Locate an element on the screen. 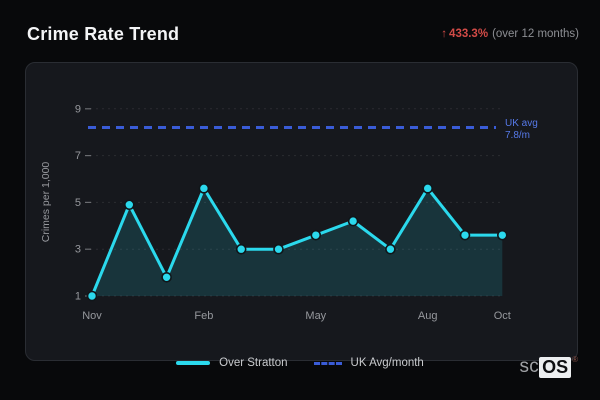 The width and height of the screenshot is (600, 400). data-point-Jan is located at coordinates (166, 277).